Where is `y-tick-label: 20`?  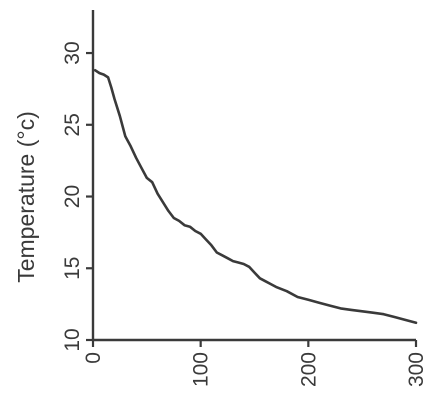
y-tick-label: 20 is located at coordinates (72, 196).